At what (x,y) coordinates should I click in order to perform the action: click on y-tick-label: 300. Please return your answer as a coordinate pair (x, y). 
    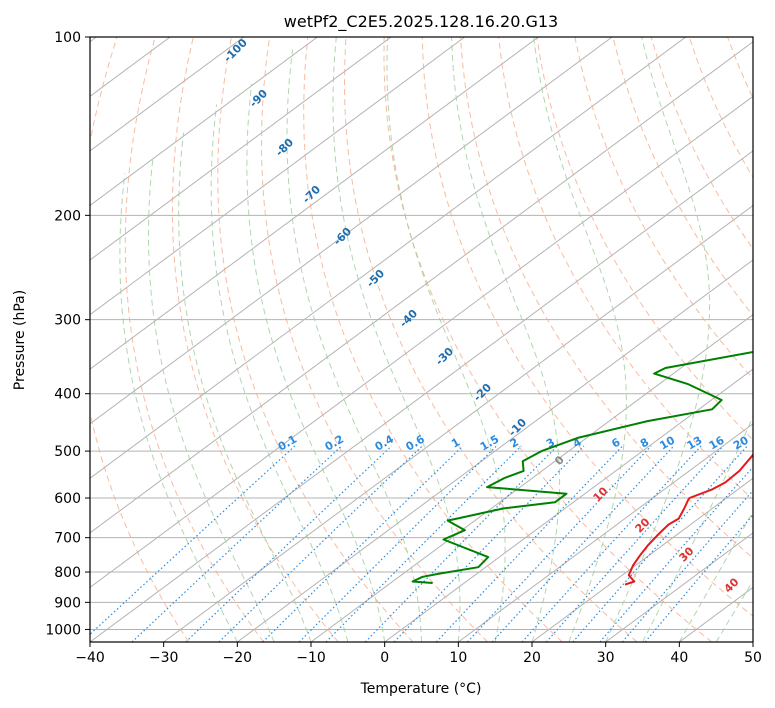
    Looking at the image, I should click on (67, 321).